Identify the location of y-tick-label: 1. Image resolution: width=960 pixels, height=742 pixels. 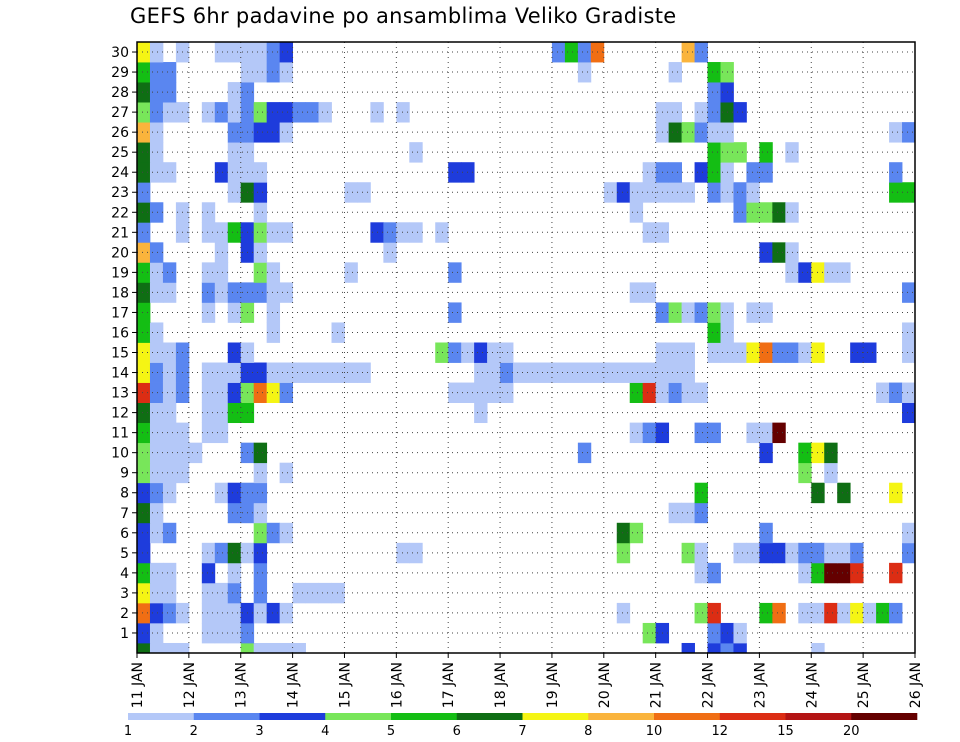
(124, 634).